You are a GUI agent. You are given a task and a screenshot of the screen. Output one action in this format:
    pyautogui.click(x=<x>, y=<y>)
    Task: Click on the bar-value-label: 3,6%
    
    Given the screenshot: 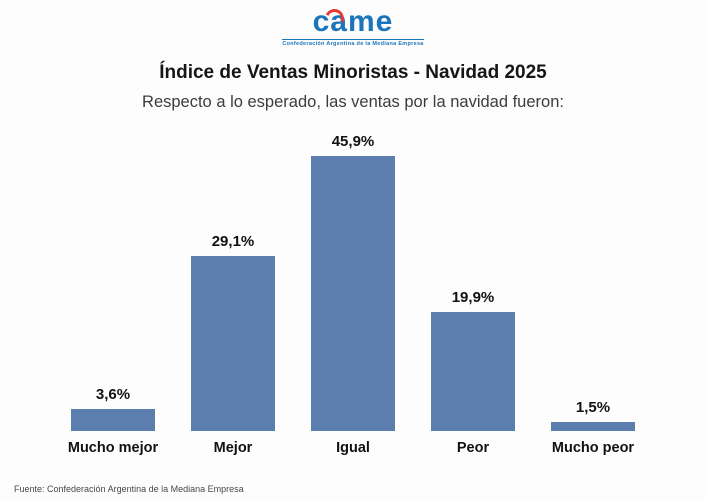 What is the action you would take?
    pyautogui.click(x=113, y=395)
    